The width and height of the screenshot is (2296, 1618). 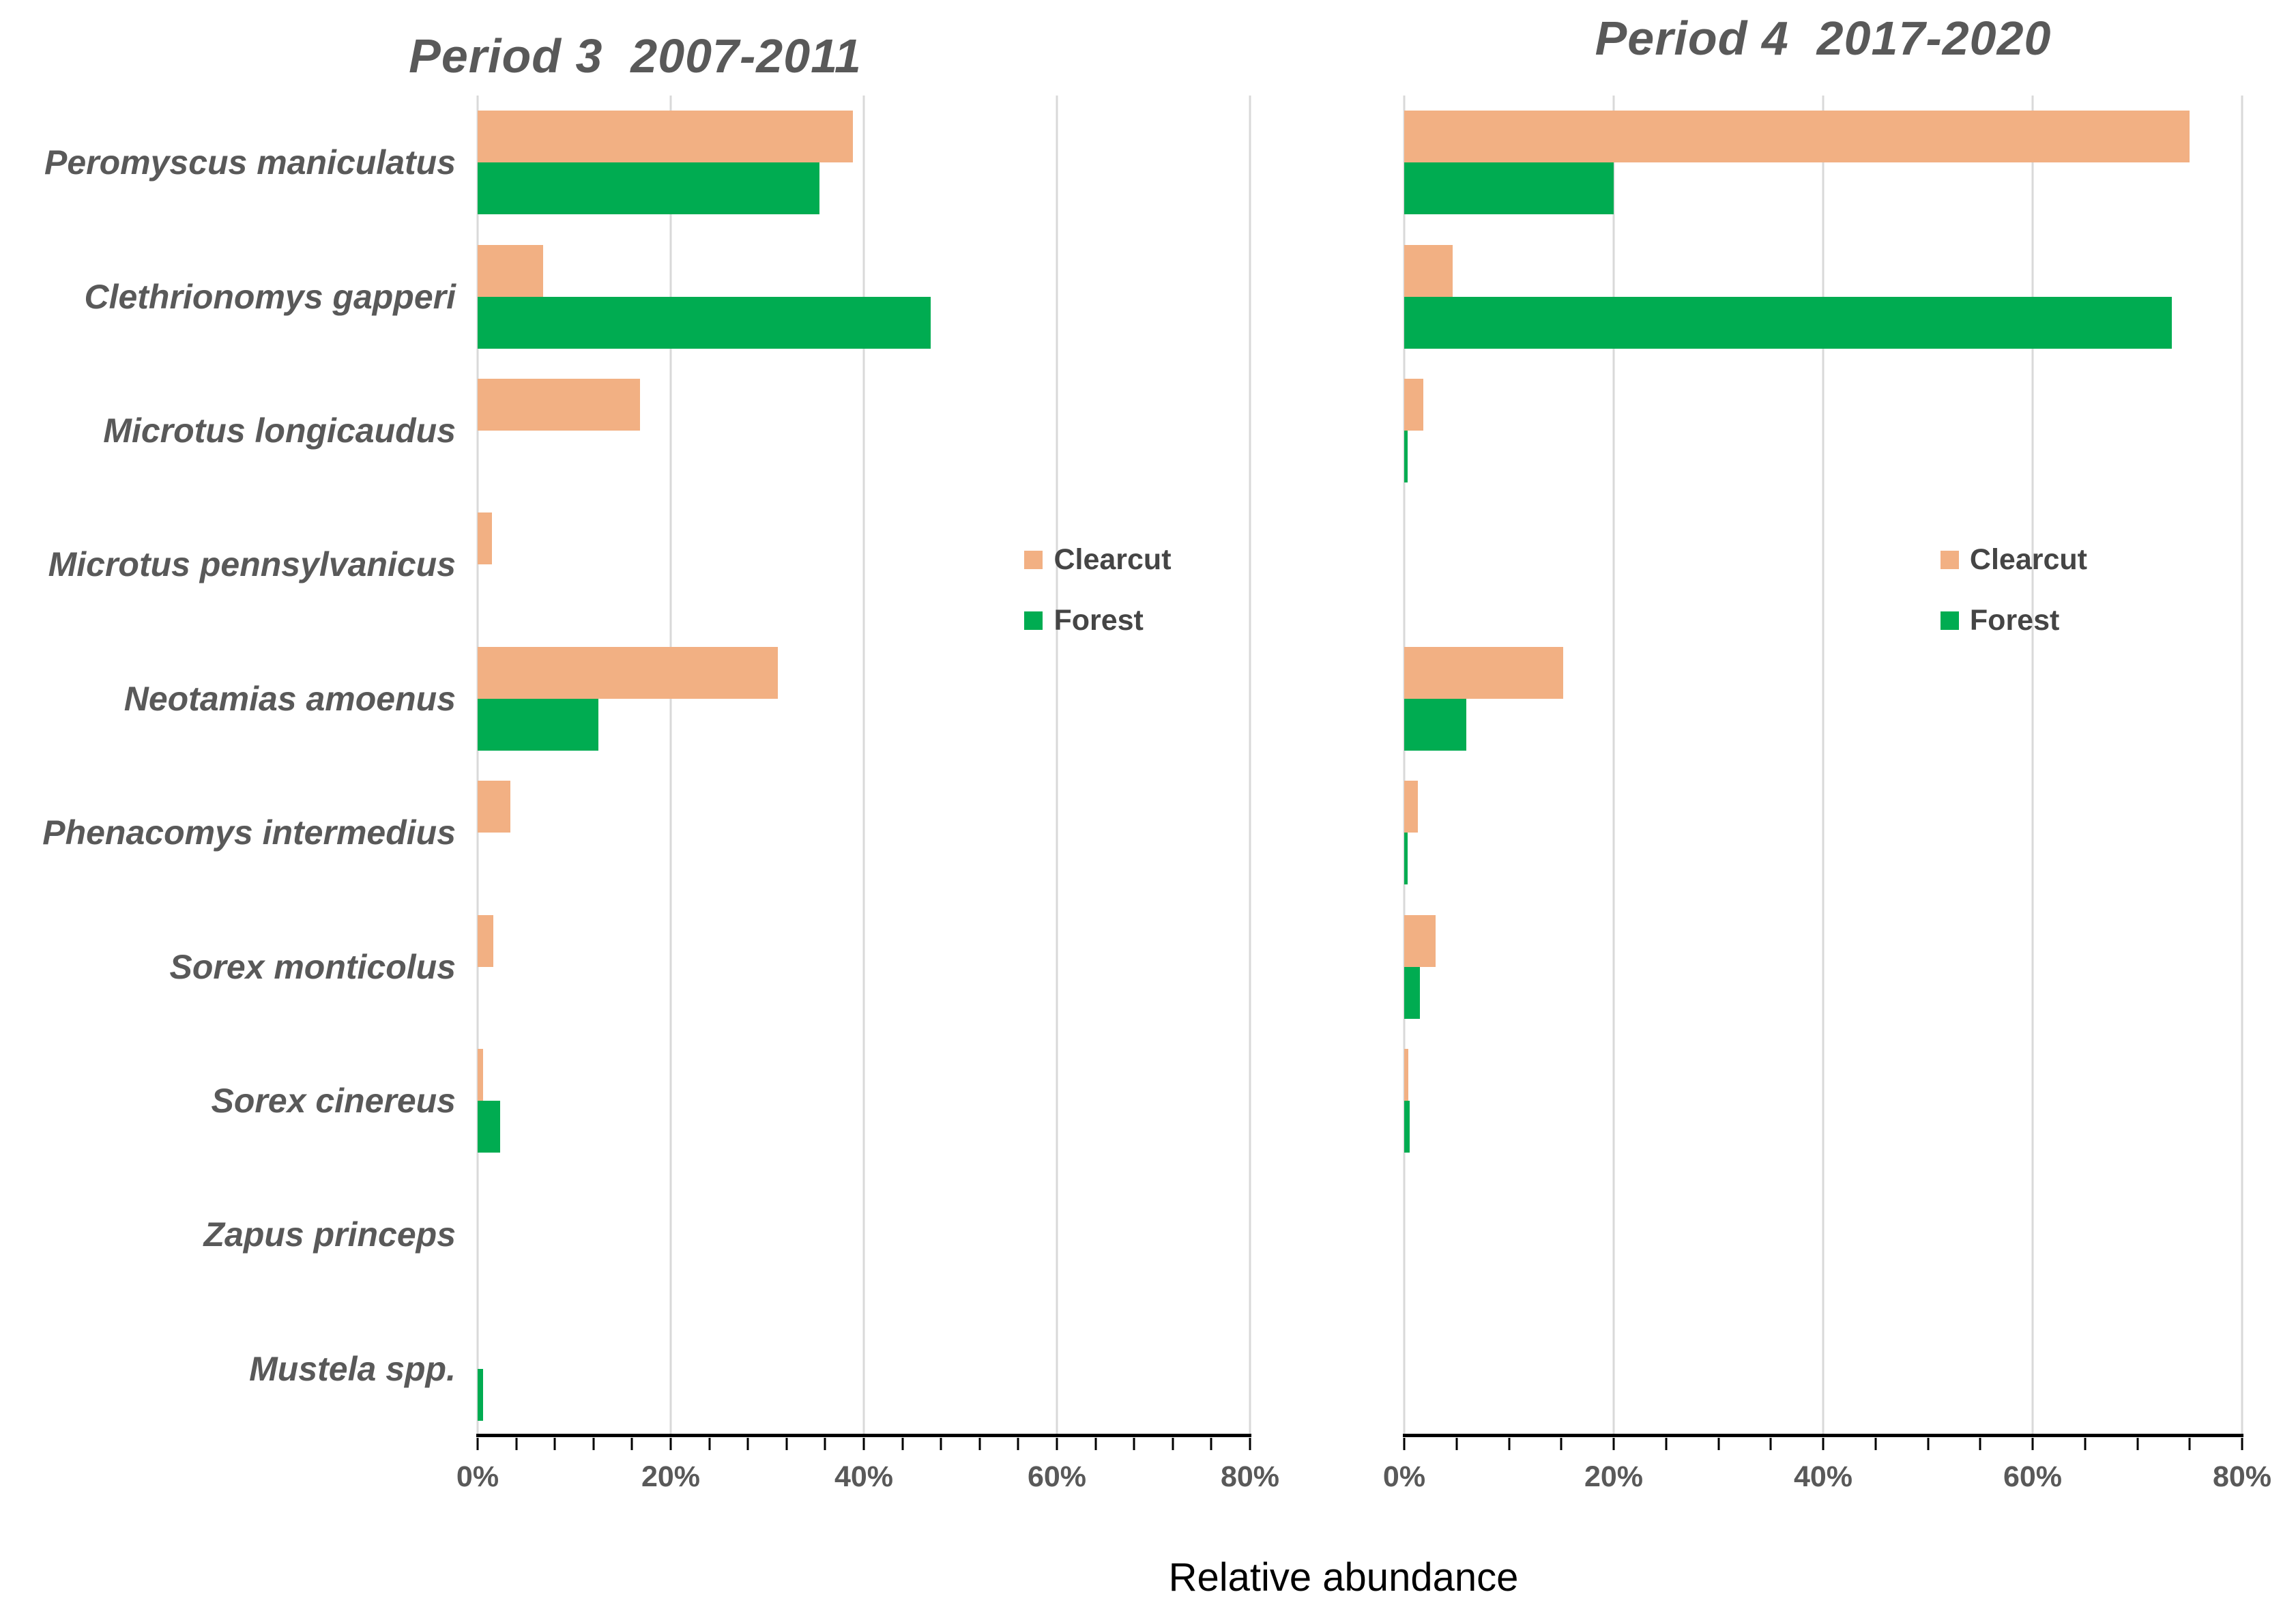 I want to click on x-axis-line, so click(x=863, y=1435).